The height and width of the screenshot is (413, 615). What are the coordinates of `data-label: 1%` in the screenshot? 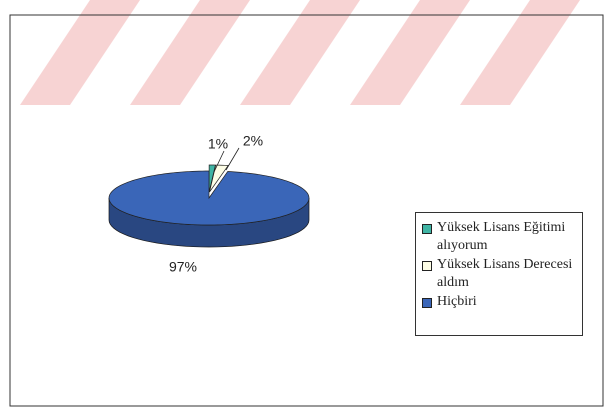 It's located at (218, 144).